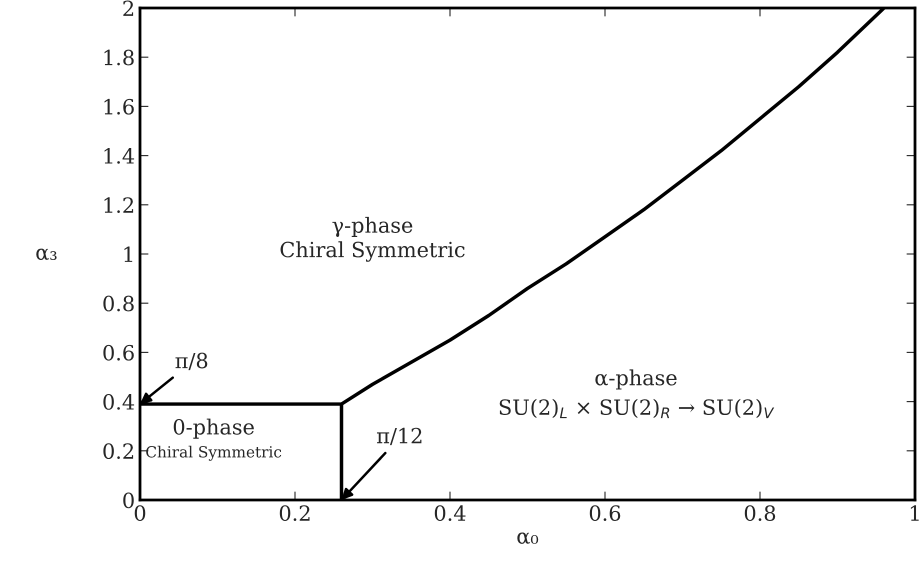 The image size is (921, 571). I want to click on x-tick-label: 0.4, so click(450, 513).